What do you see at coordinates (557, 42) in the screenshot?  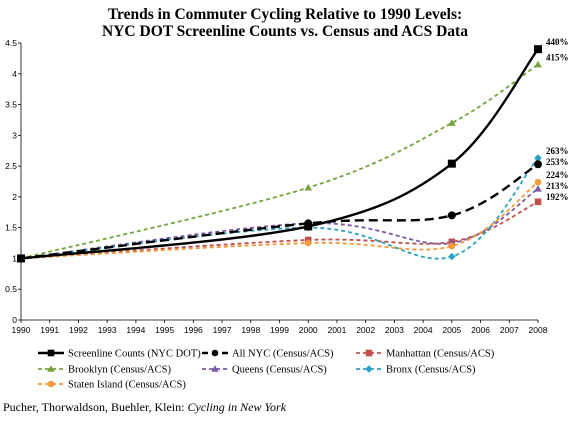 I see `end-value-label: 440%` at bounding box center [557, 42].